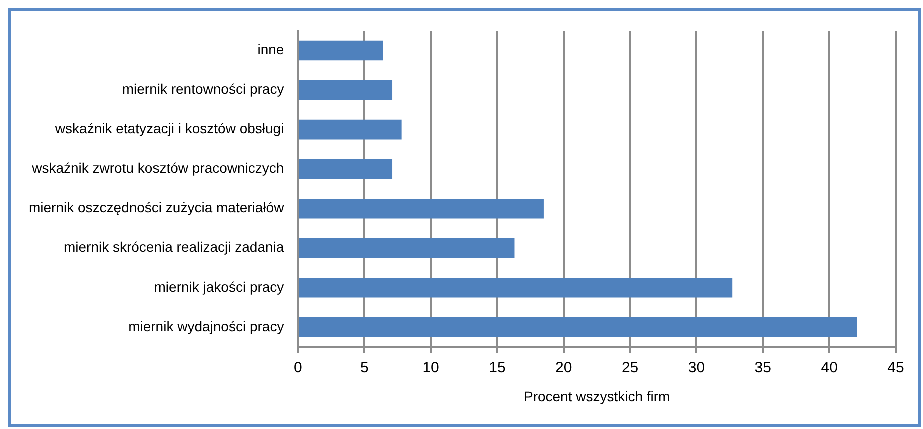  I want to click on y-tick-label: miernik jakości pracy, so click(219, 286).